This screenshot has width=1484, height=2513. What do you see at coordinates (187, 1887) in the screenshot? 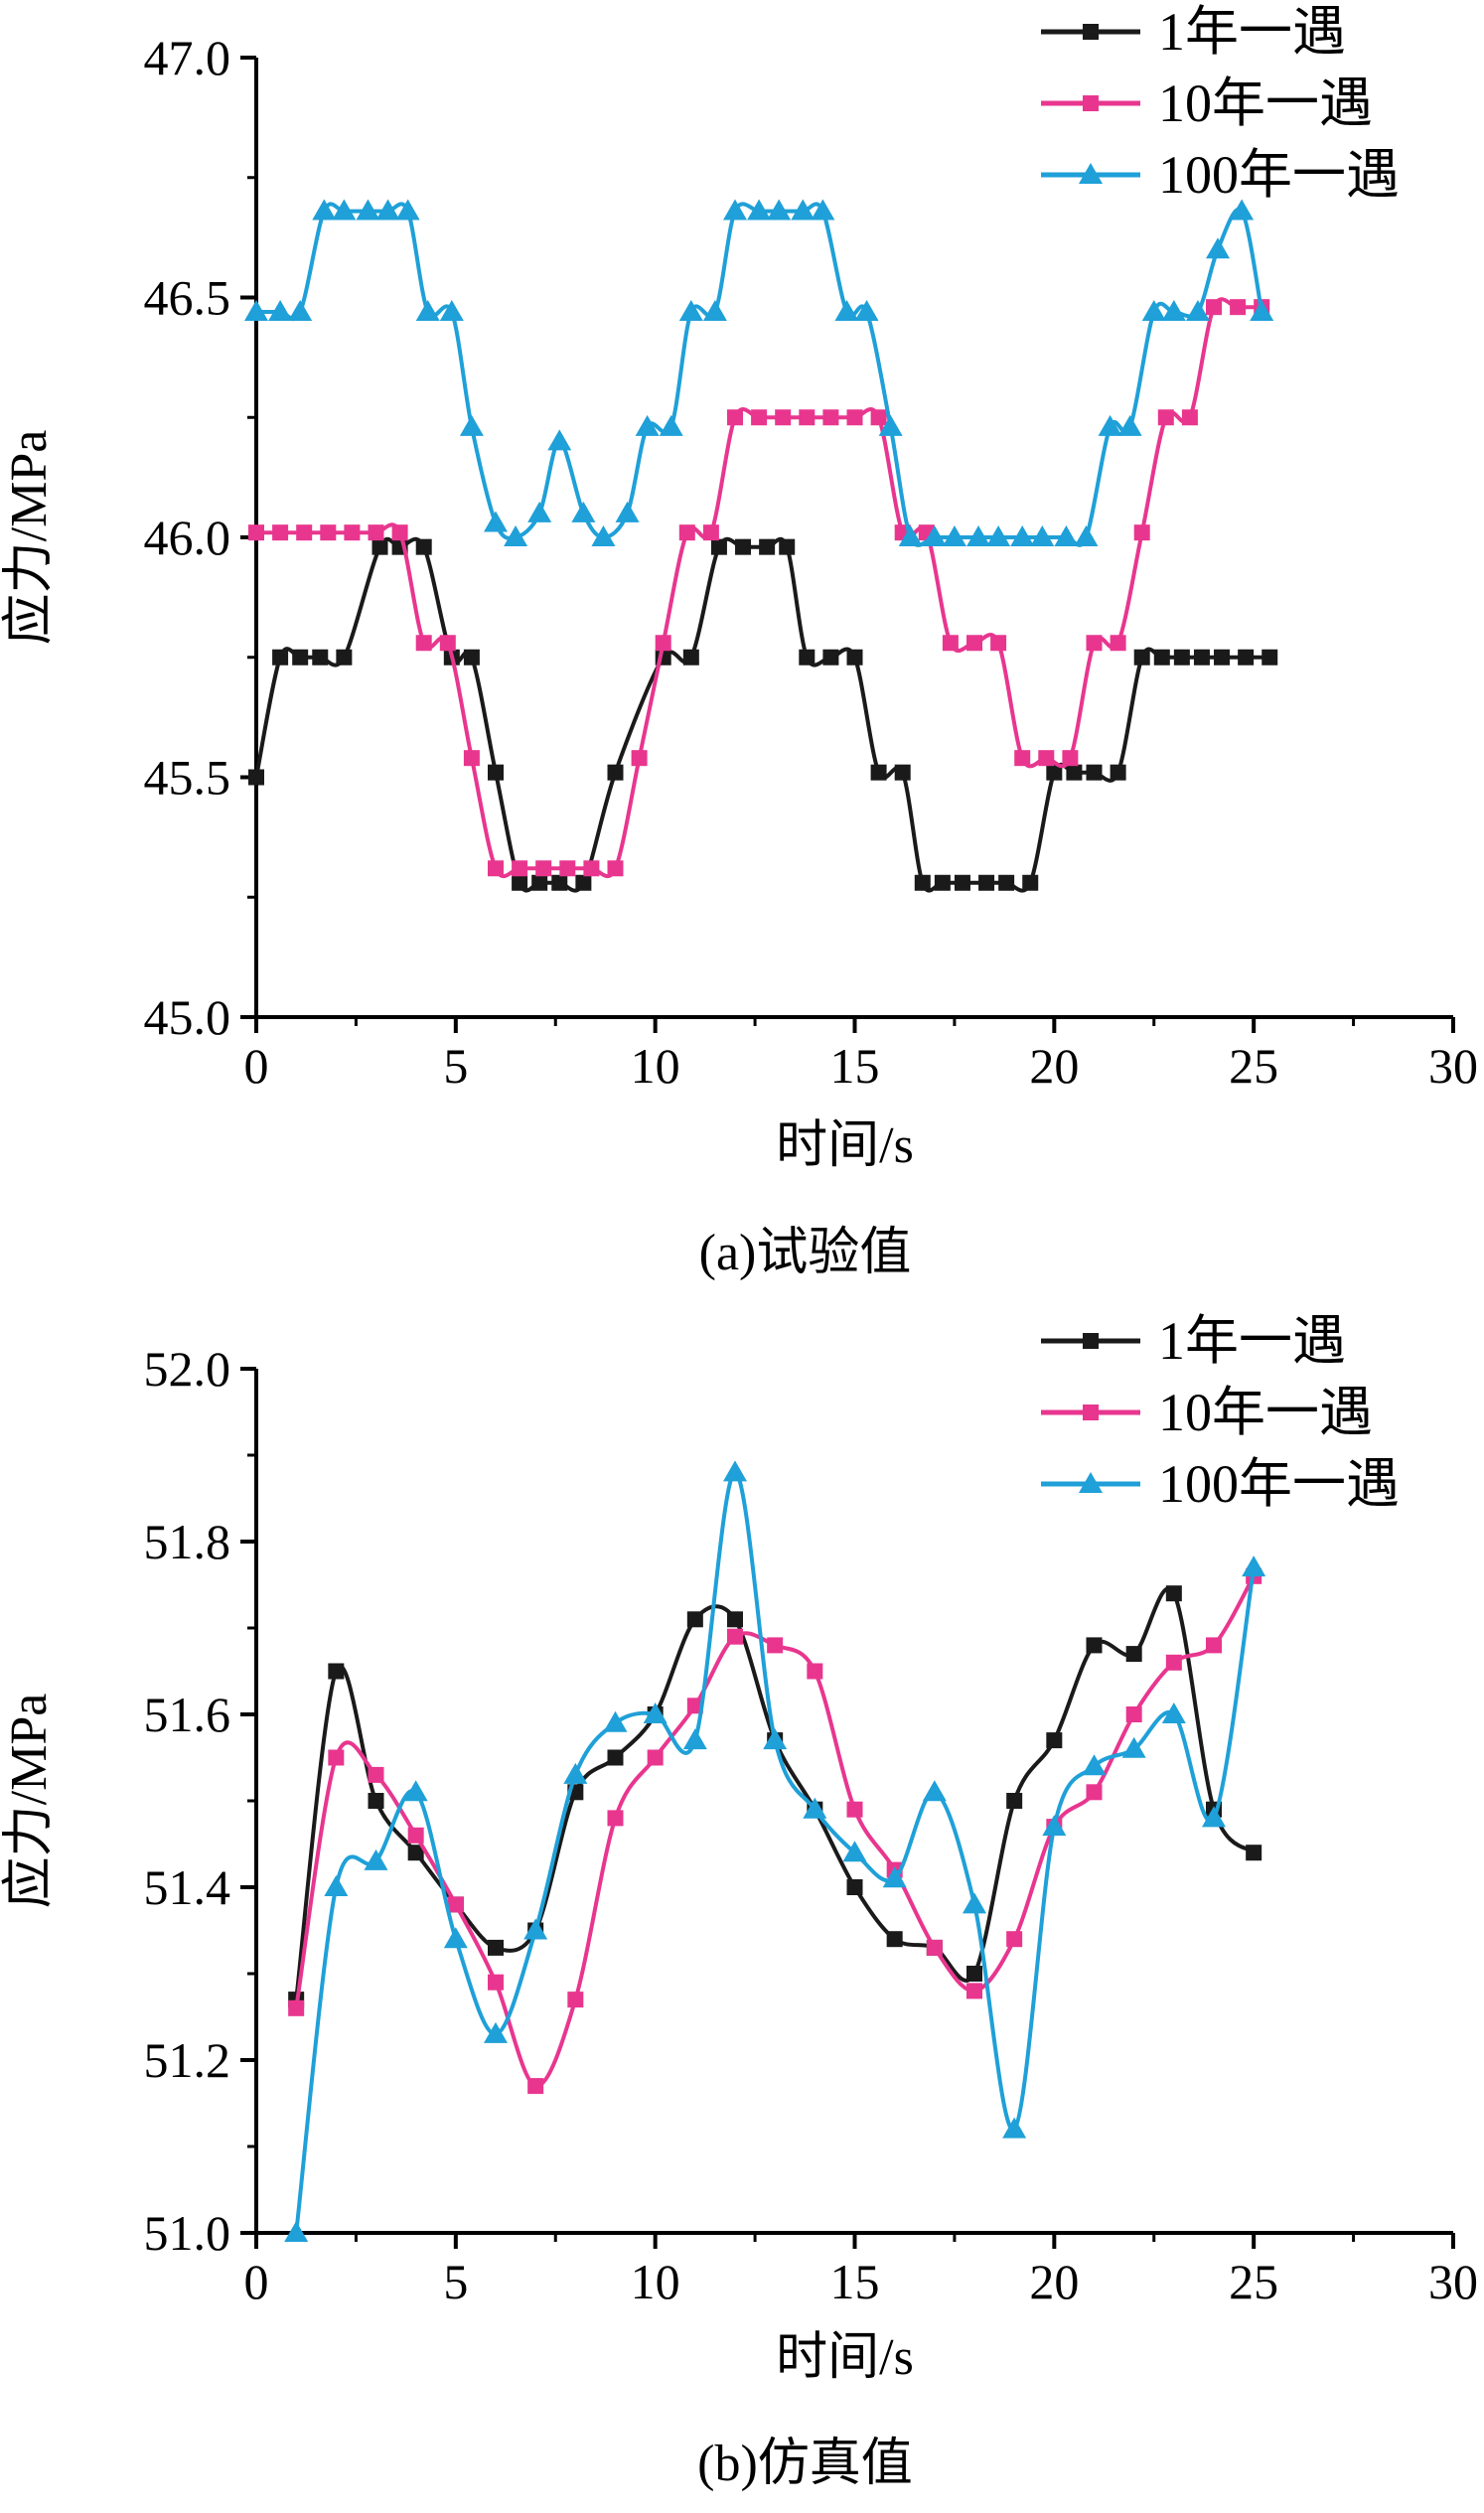
I see `y-tick-label: 51.4` at bounding box center [187, 1887].